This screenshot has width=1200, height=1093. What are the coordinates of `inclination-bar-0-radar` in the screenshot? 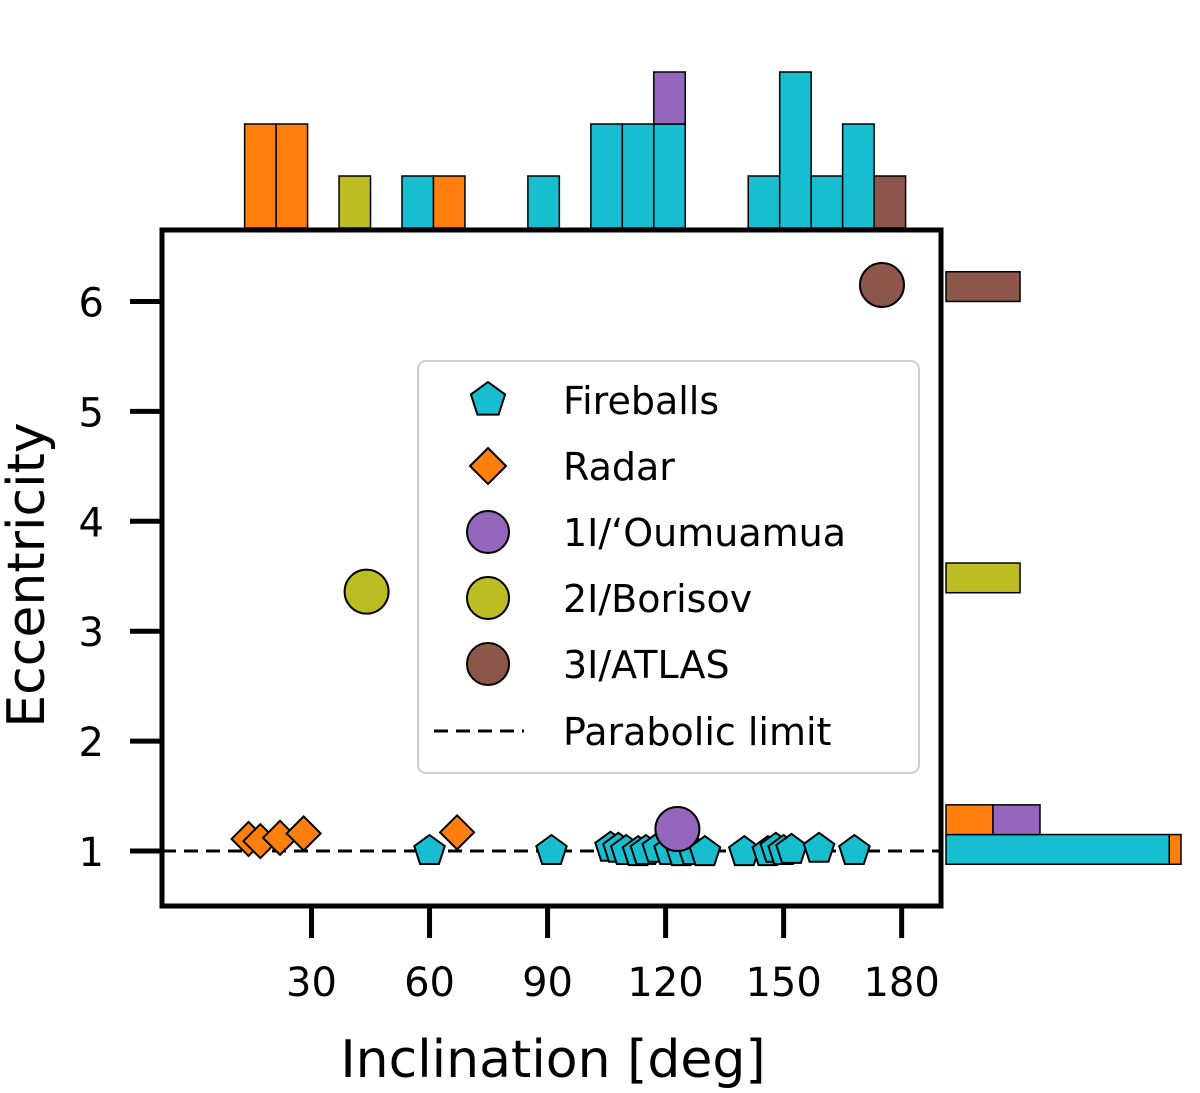 It's located at (260, 176).